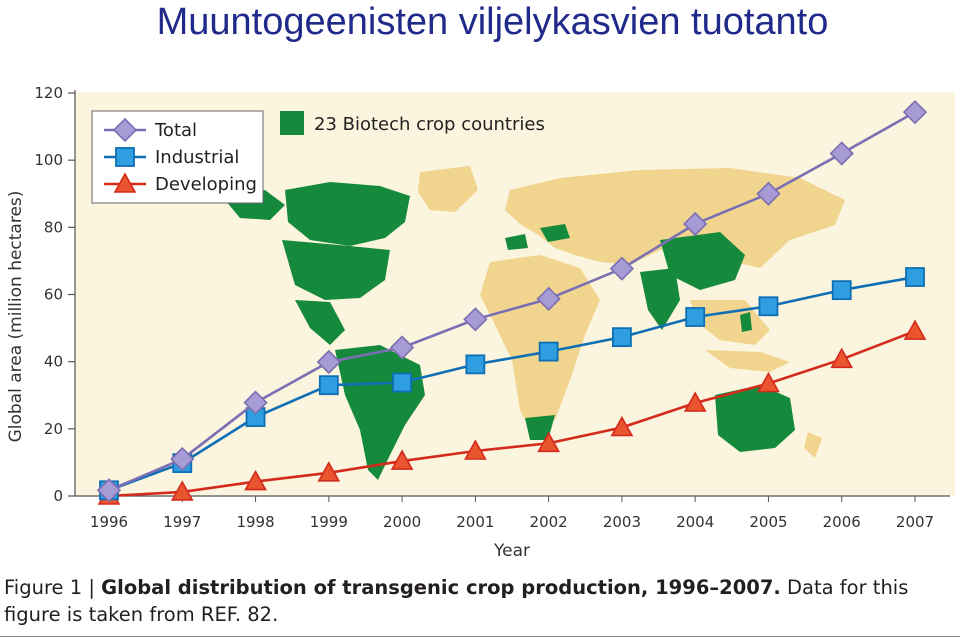 This screenshot has width=960, height=642. What do you see at coordinates (255, 522) in the screenshot?
I see `x-tick-label: 1998` at bounding box center [255, 522].